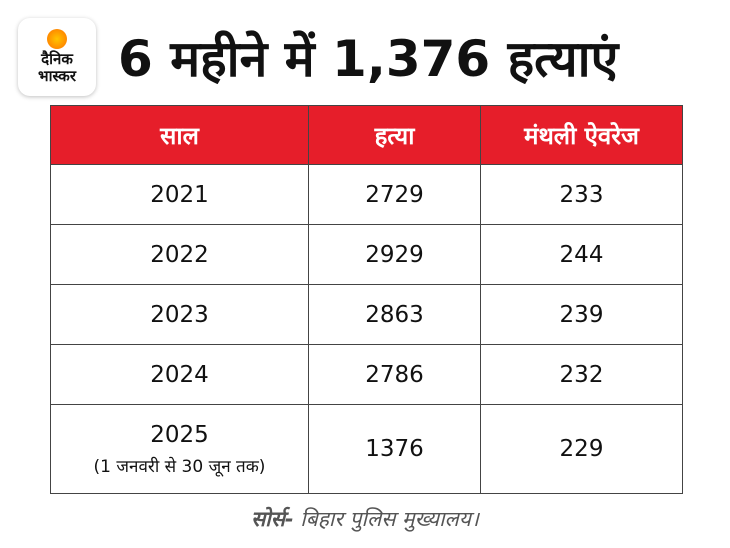  What do you see at coordinates (581, 314) in the screenshot?
I see `cell-average: 239` at bounding box center [581, 314].